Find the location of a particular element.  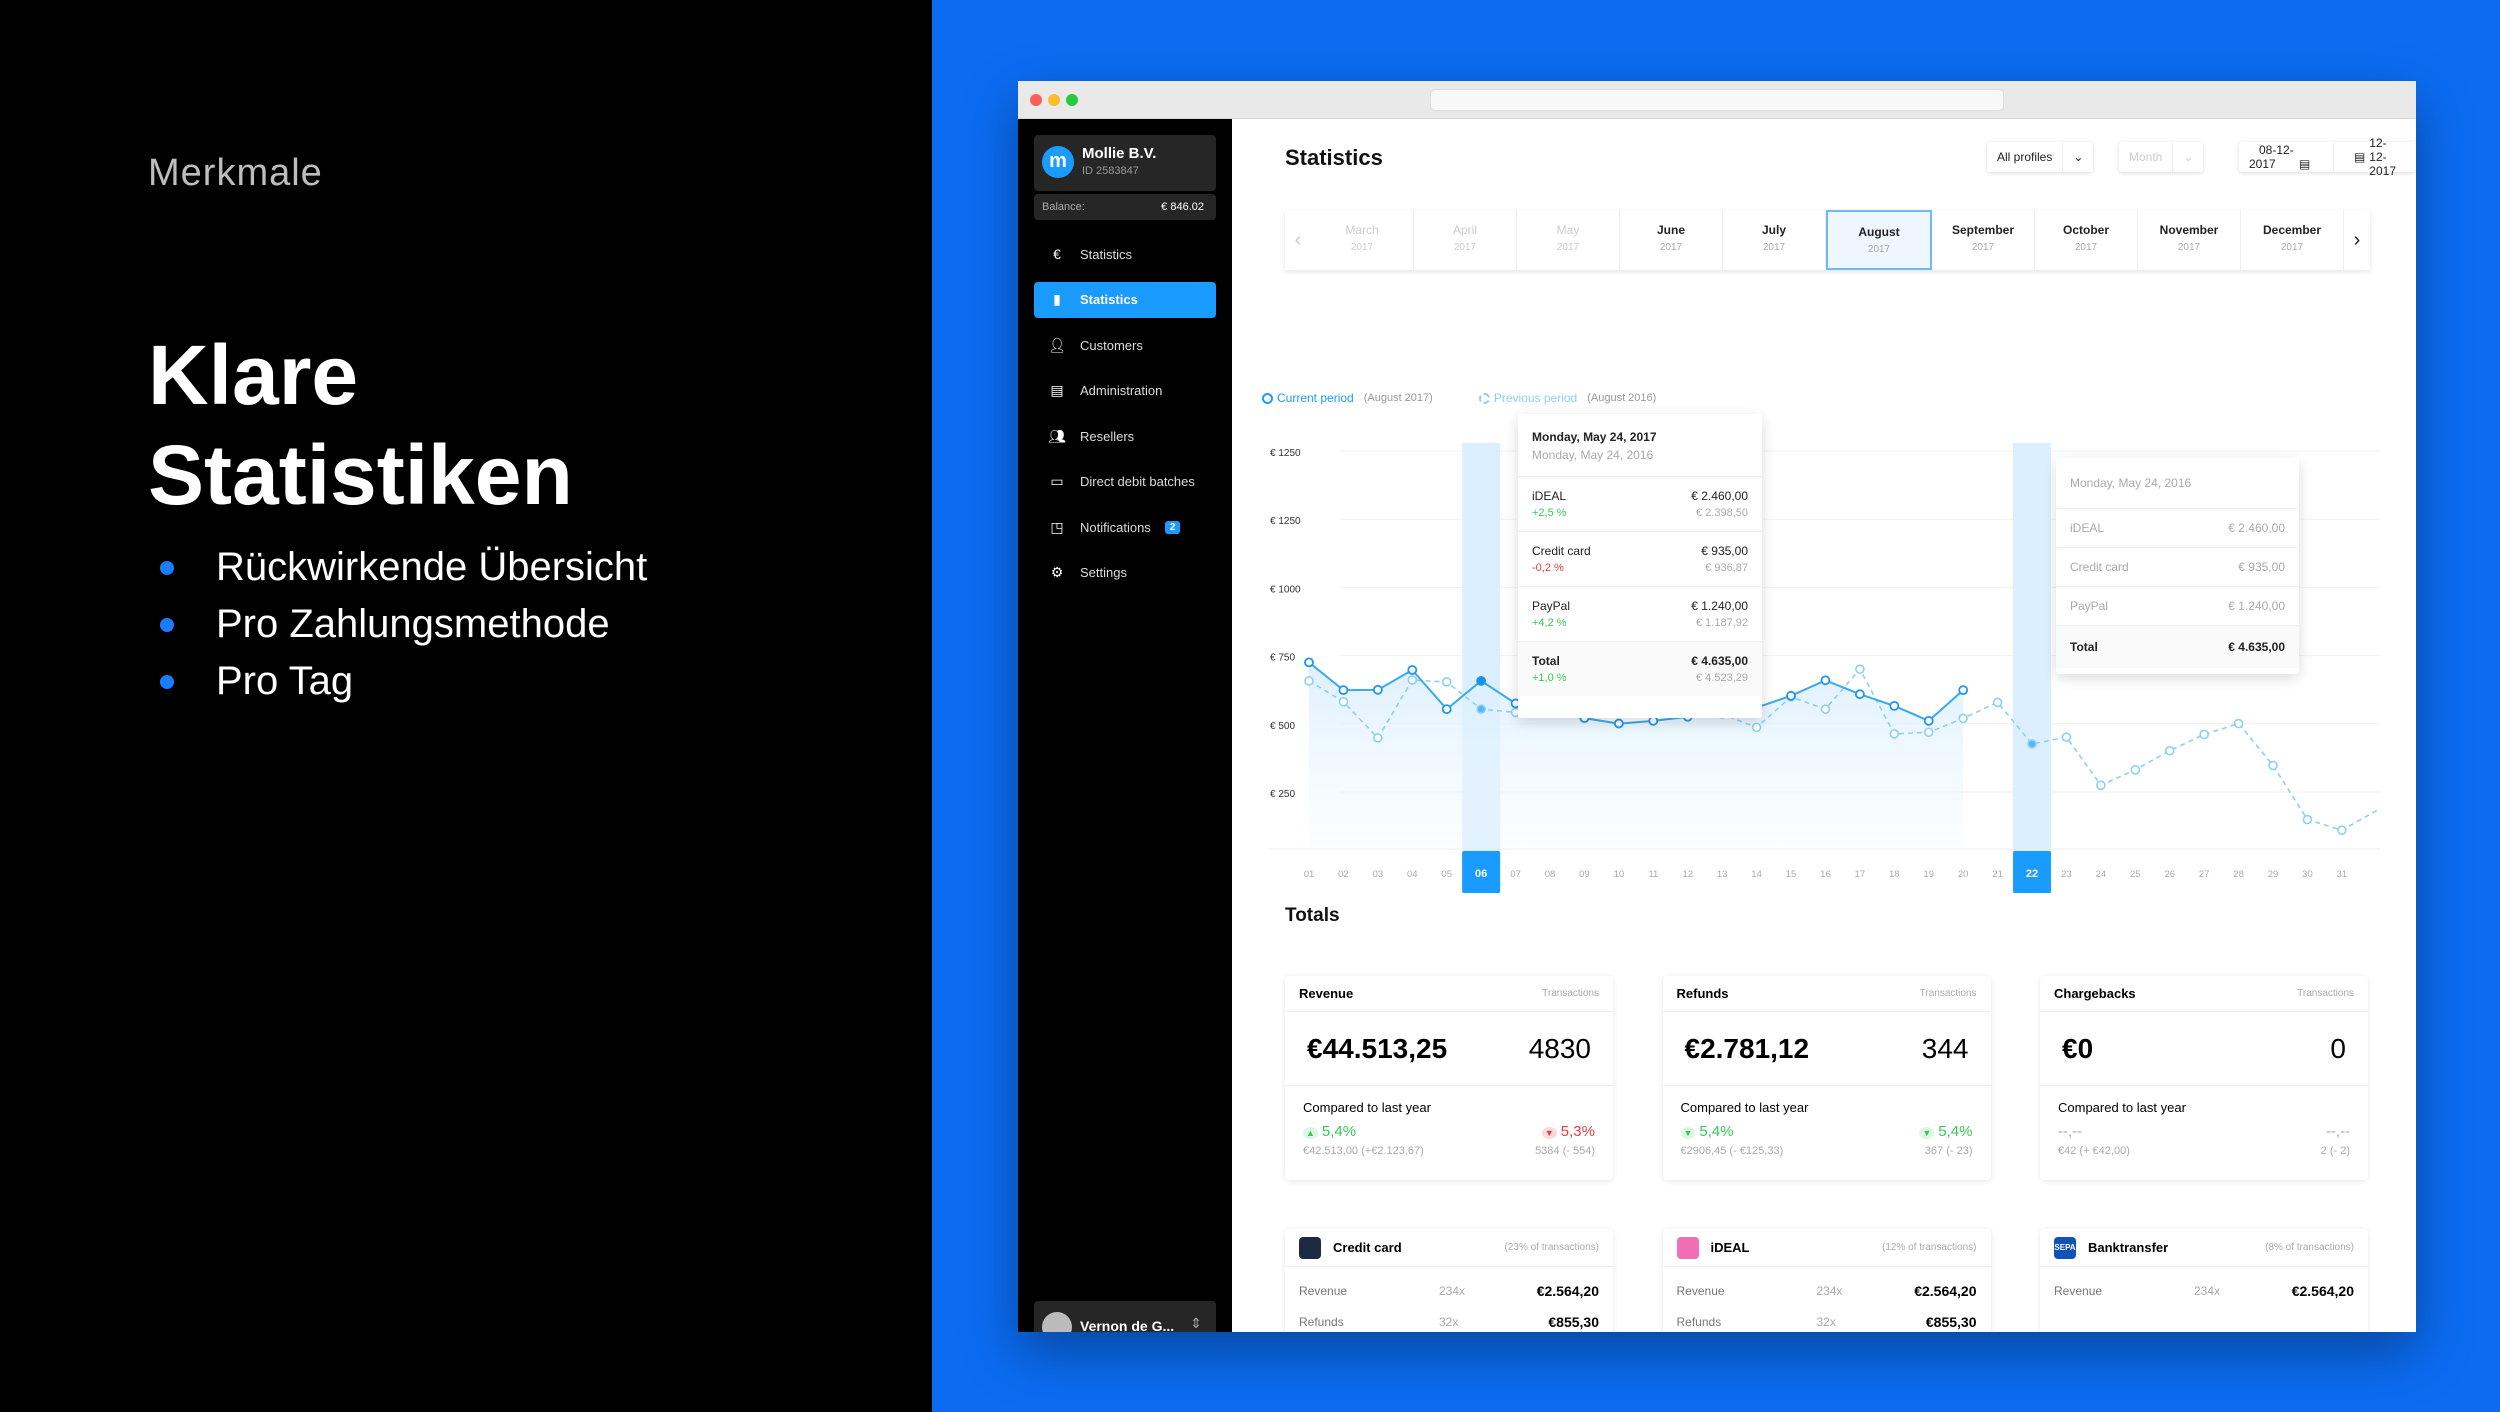

month-november: November 2017 is located at coordinates (2189, 240).